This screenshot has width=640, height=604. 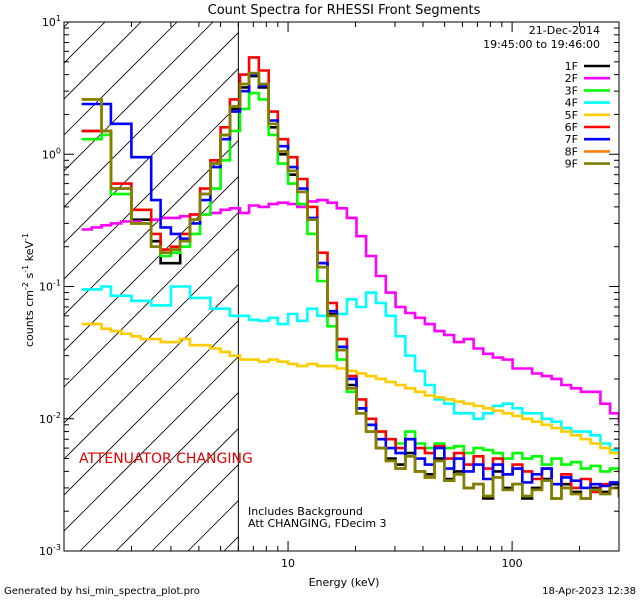 What do you see at coordinates (571, 139) in the screenshot?
I see `legend-label-7f: 7F` at bounding box center [571, 139].